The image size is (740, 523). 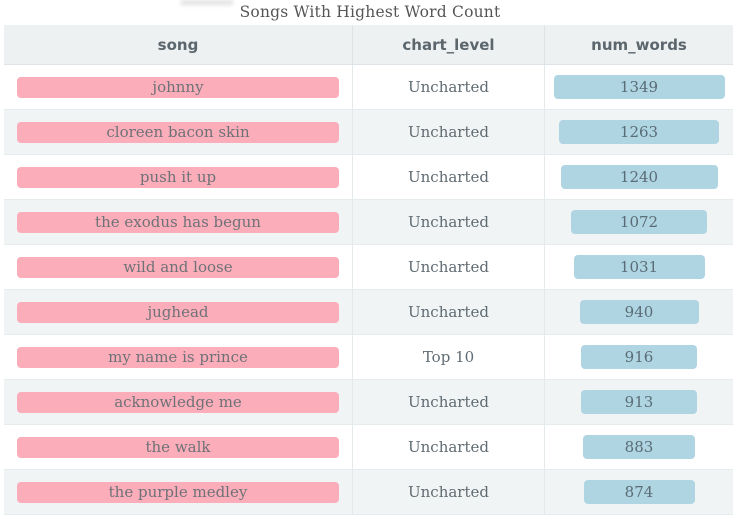 I want to click on num-words-bar: 1240, so click(x=639, y=177).